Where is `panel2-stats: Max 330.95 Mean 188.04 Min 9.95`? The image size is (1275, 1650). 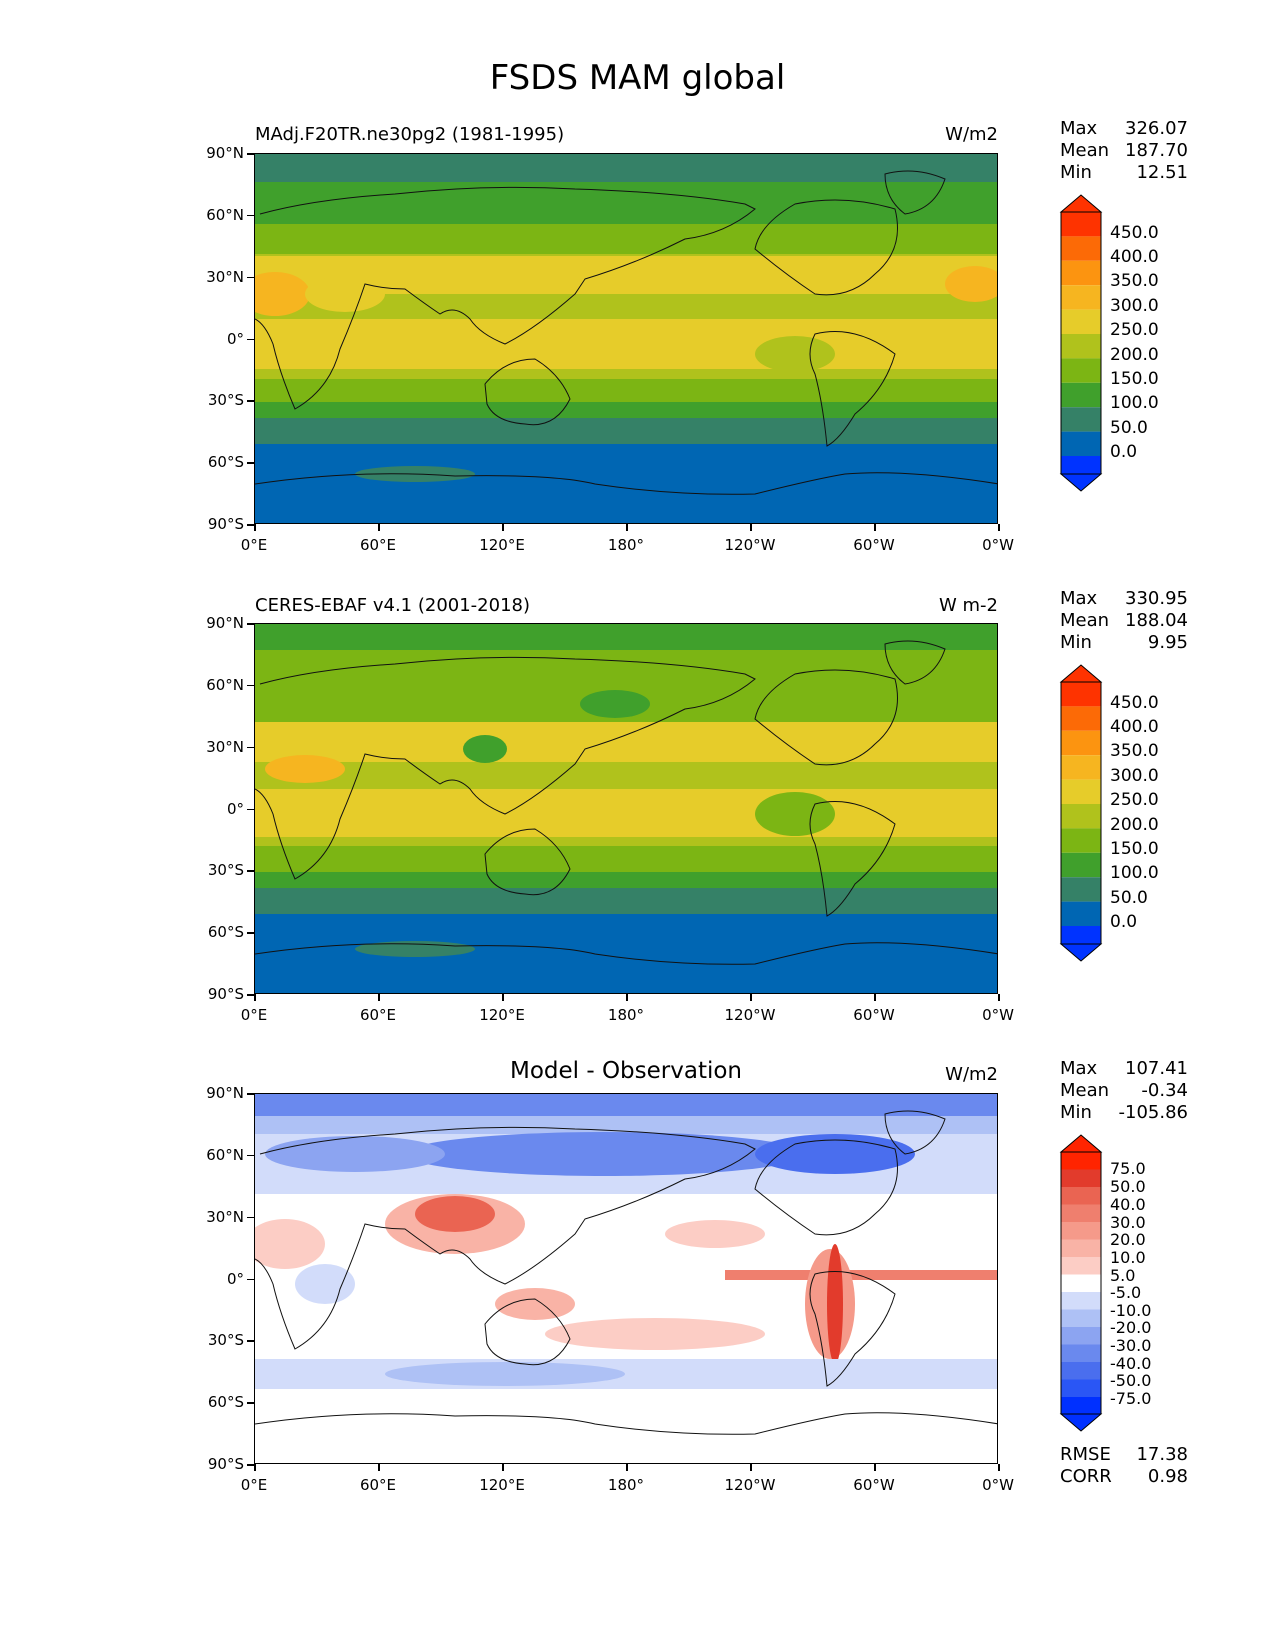
panel2-stats: Max 330.95 Mean 188.04 Min 9.95 is located at coordinates (1124, 621).